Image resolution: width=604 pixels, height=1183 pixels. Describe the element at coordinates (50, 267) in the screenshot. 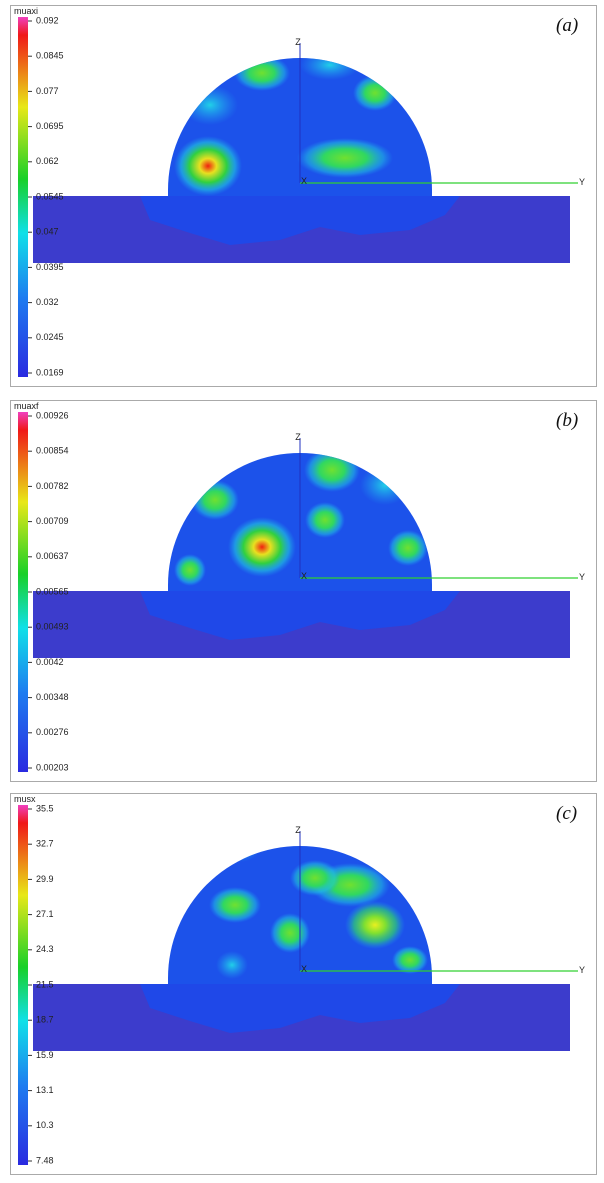

I see `colorbar-tick-label: 0.0395` at that location.